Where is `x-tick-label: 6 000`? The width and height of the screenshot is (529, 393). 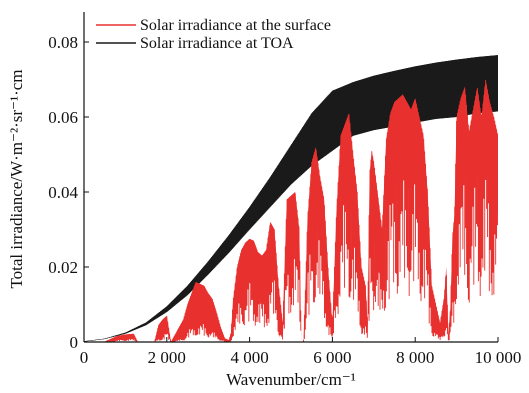 x-tick-label: 6 000 is located at coordinates (332, 357).